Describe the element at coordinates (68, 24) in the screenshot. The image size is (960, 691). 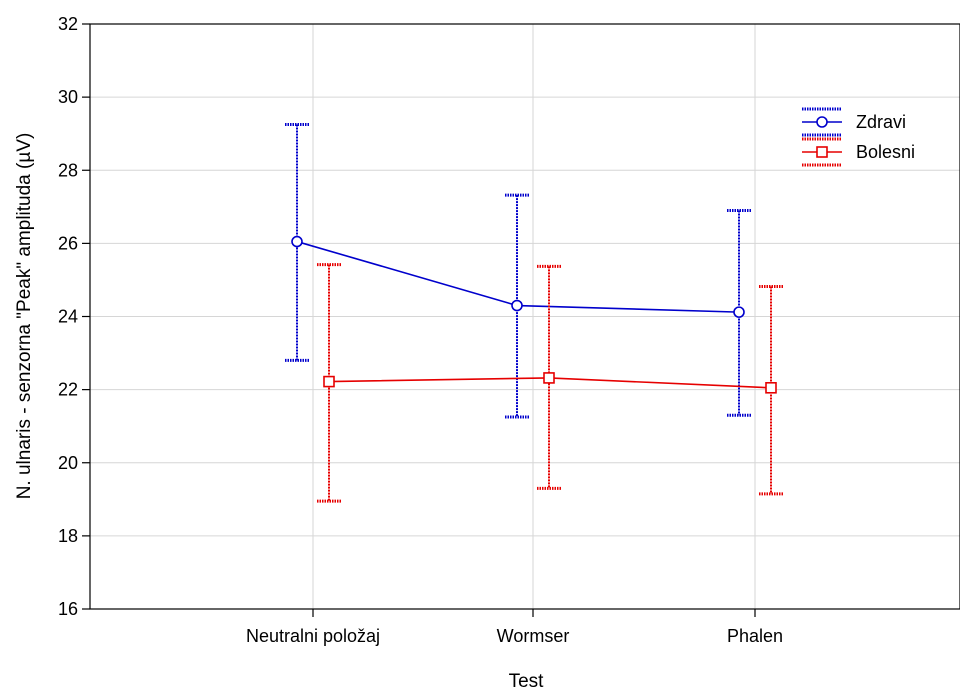
I see `y-tick-label: 32` at that location.